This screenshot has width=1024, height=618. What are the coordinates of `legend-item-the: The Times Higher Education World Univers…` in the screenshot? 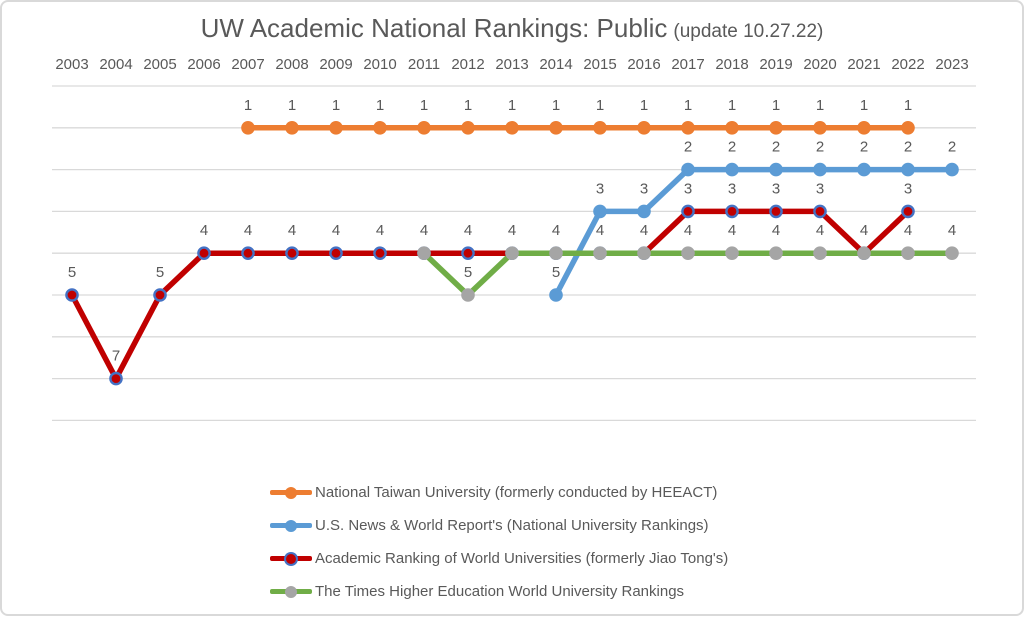 It's located at (499, 591).